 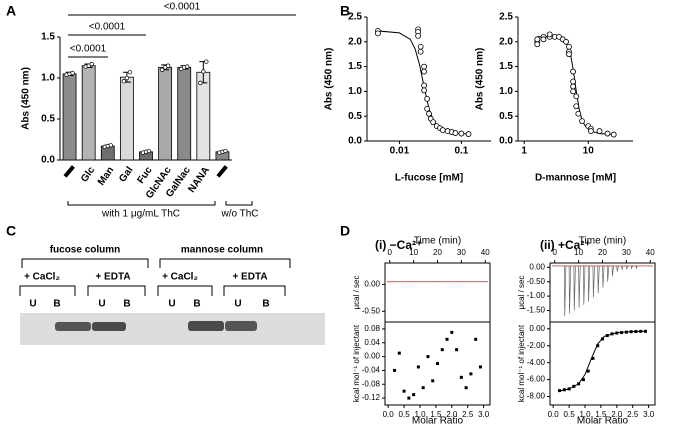 I want to click on control-marker, so click(x=222, y=171).